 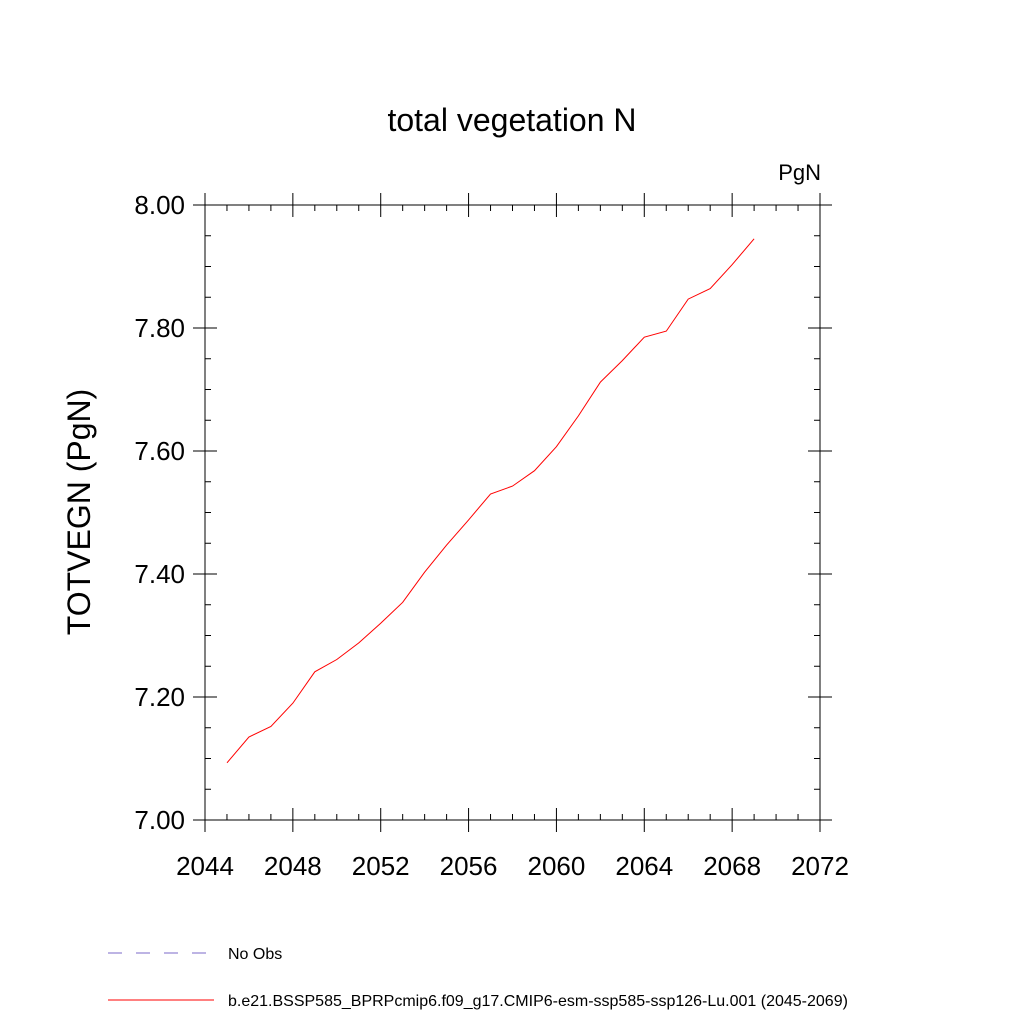 I want to click on x-tick-label: 2060, so click(x=557, y=866).